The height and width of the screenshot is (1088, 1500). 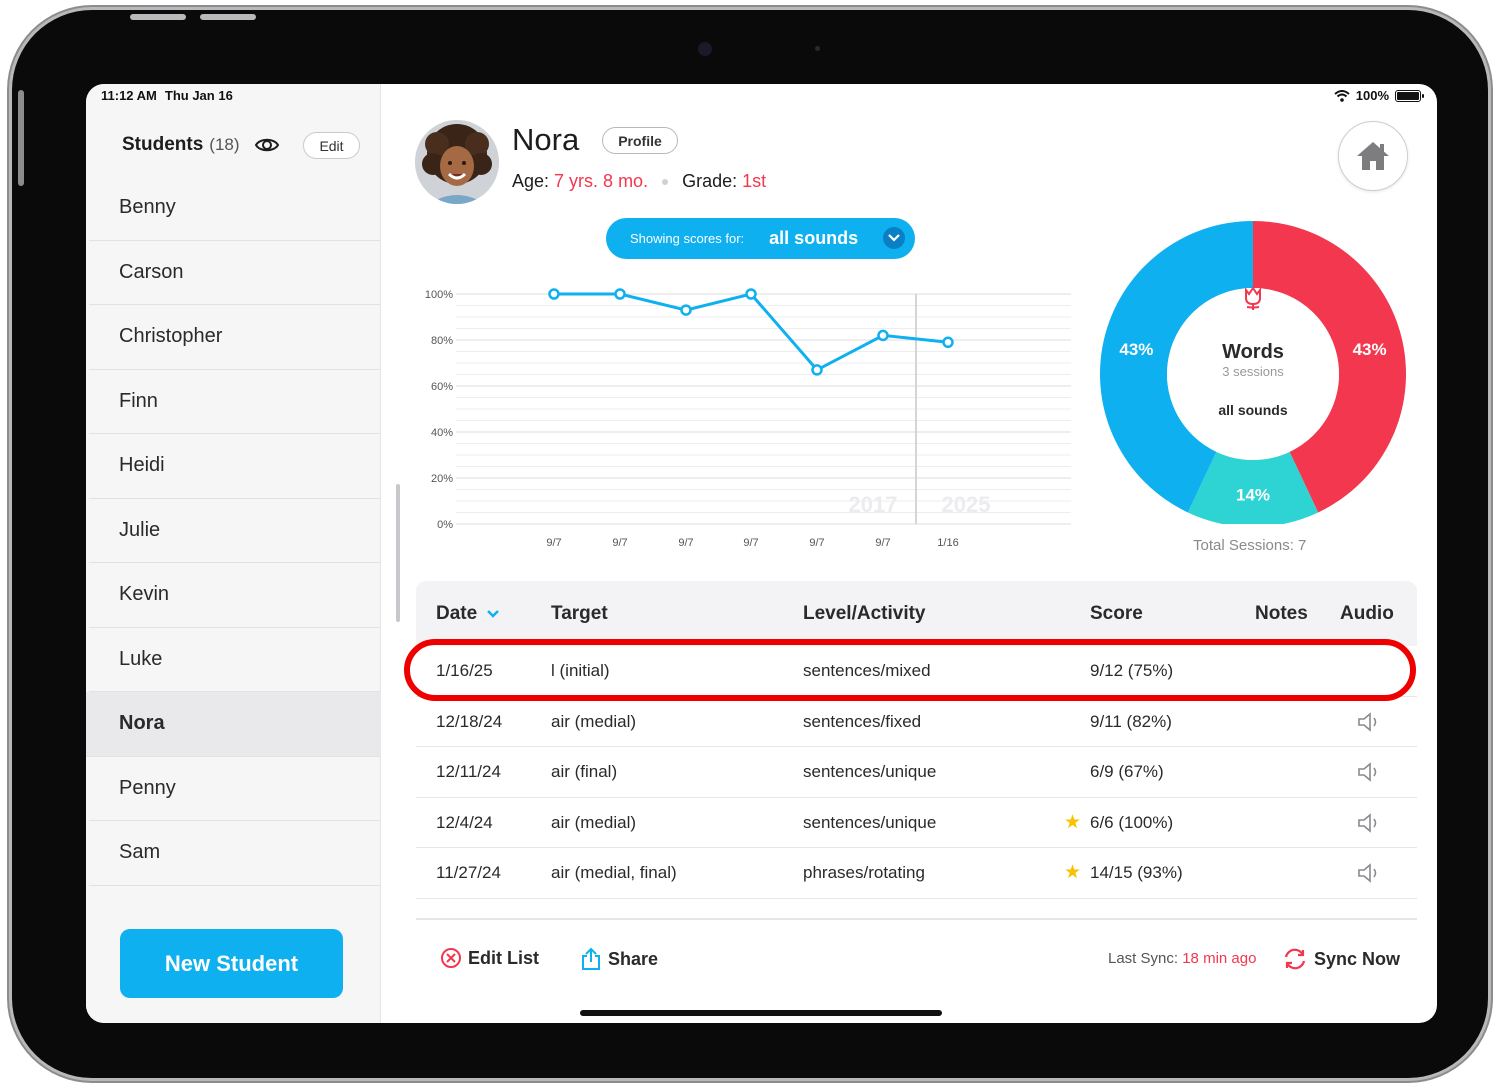 What do you see at coordinates (1131, 721) in the screenshot?
I see `cell-score: 9/11 (82%)` at bounding box center [1131, 721].